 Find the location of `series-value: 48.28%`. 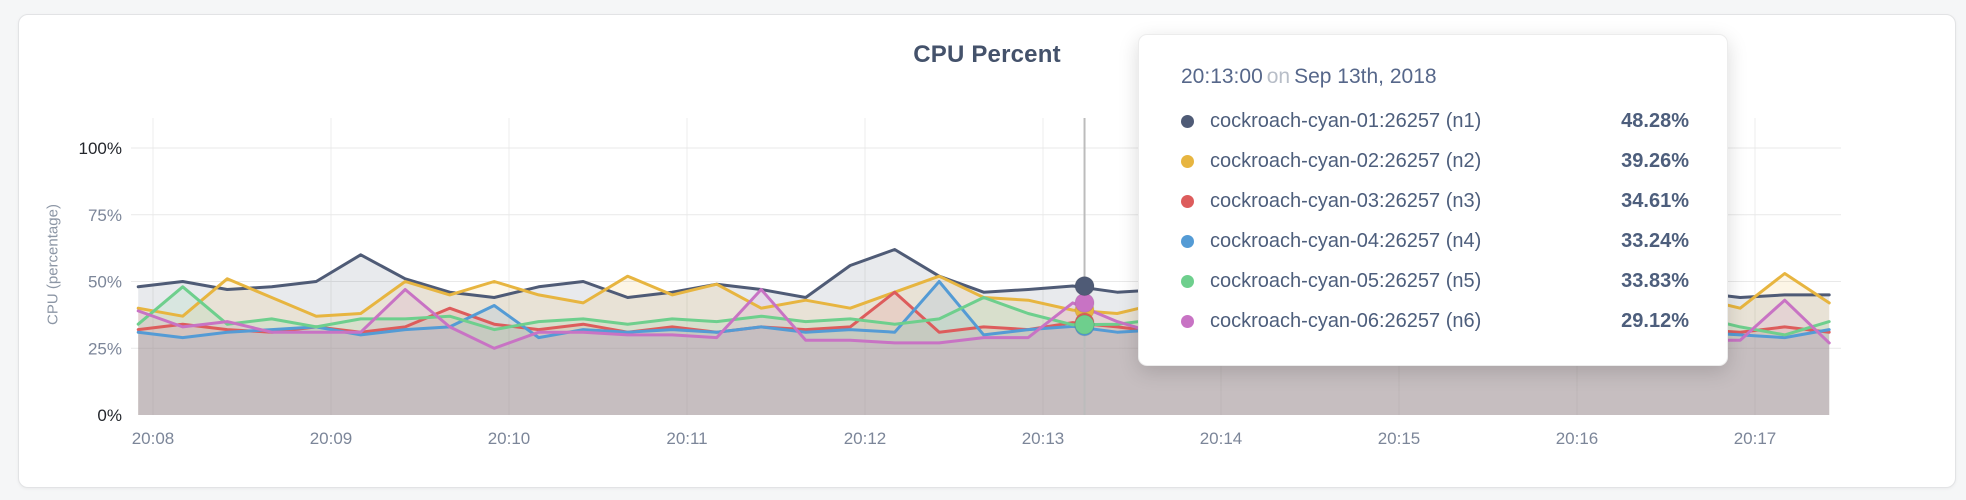

series-value: 48.28% is located at coordinates (1655, 120).